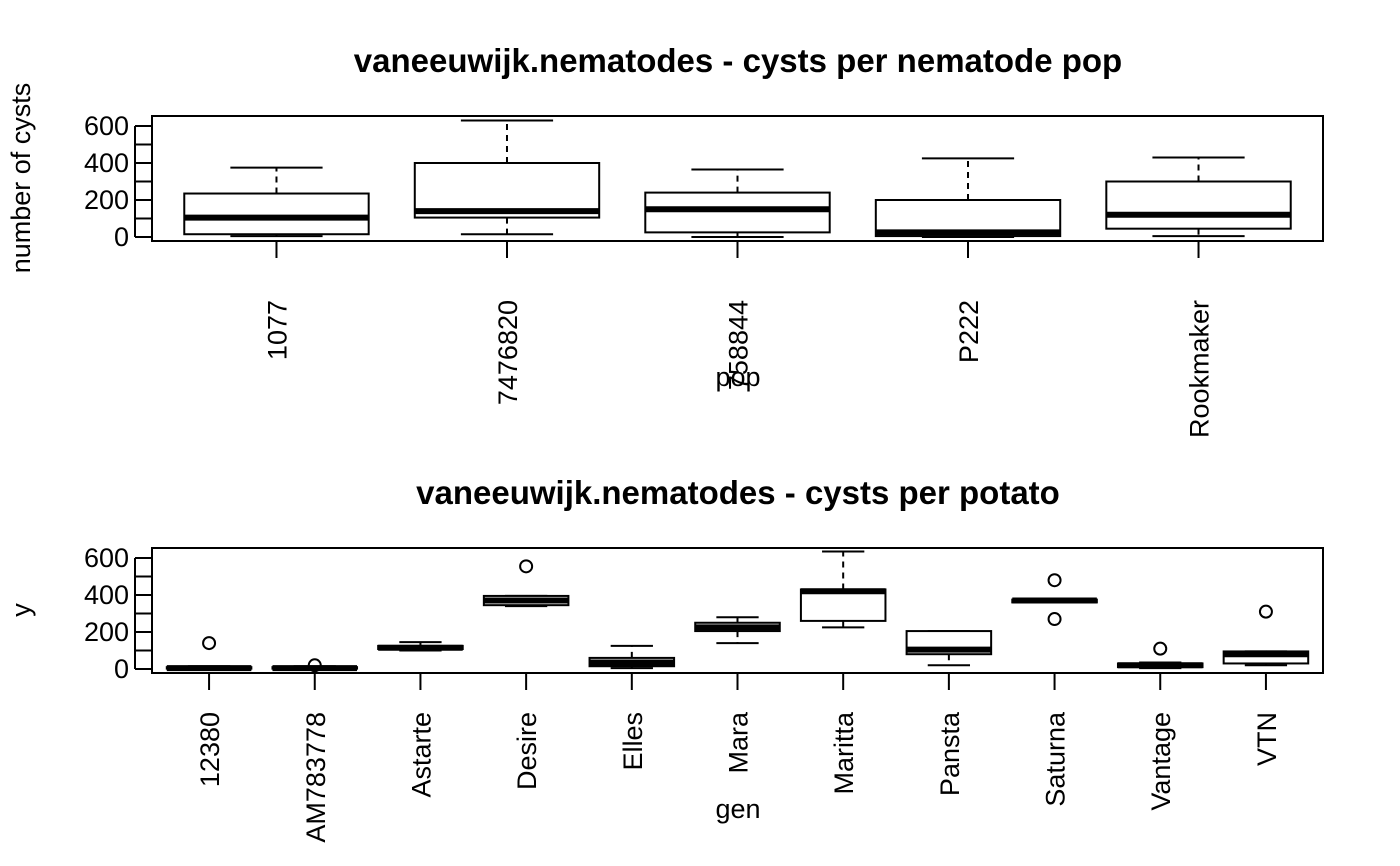 Image resolution: width=1400 pixels, height=866 pixels. What do you see at coordinates (949, 648) in the screenshot?
I see `box-pansta` at bounding box center [949, 648].